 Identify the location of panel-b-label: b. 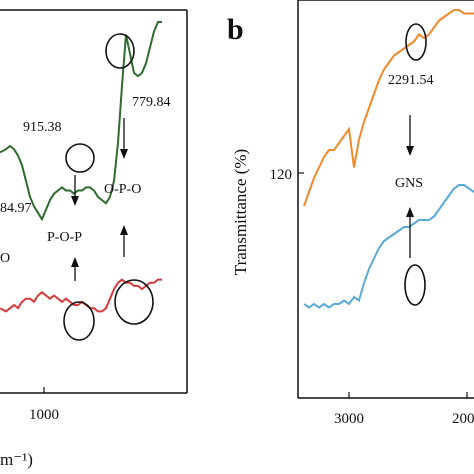
(235, 29).